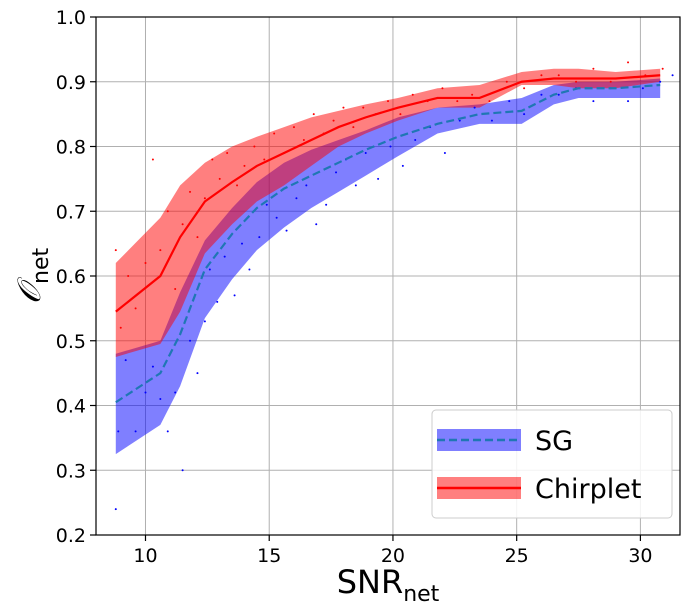 The width and height of the screenshot is (682, 603). Describe the element at coordinates (71, 342) in the screenshot. I see `y-tick-label: 0.5` at that location.